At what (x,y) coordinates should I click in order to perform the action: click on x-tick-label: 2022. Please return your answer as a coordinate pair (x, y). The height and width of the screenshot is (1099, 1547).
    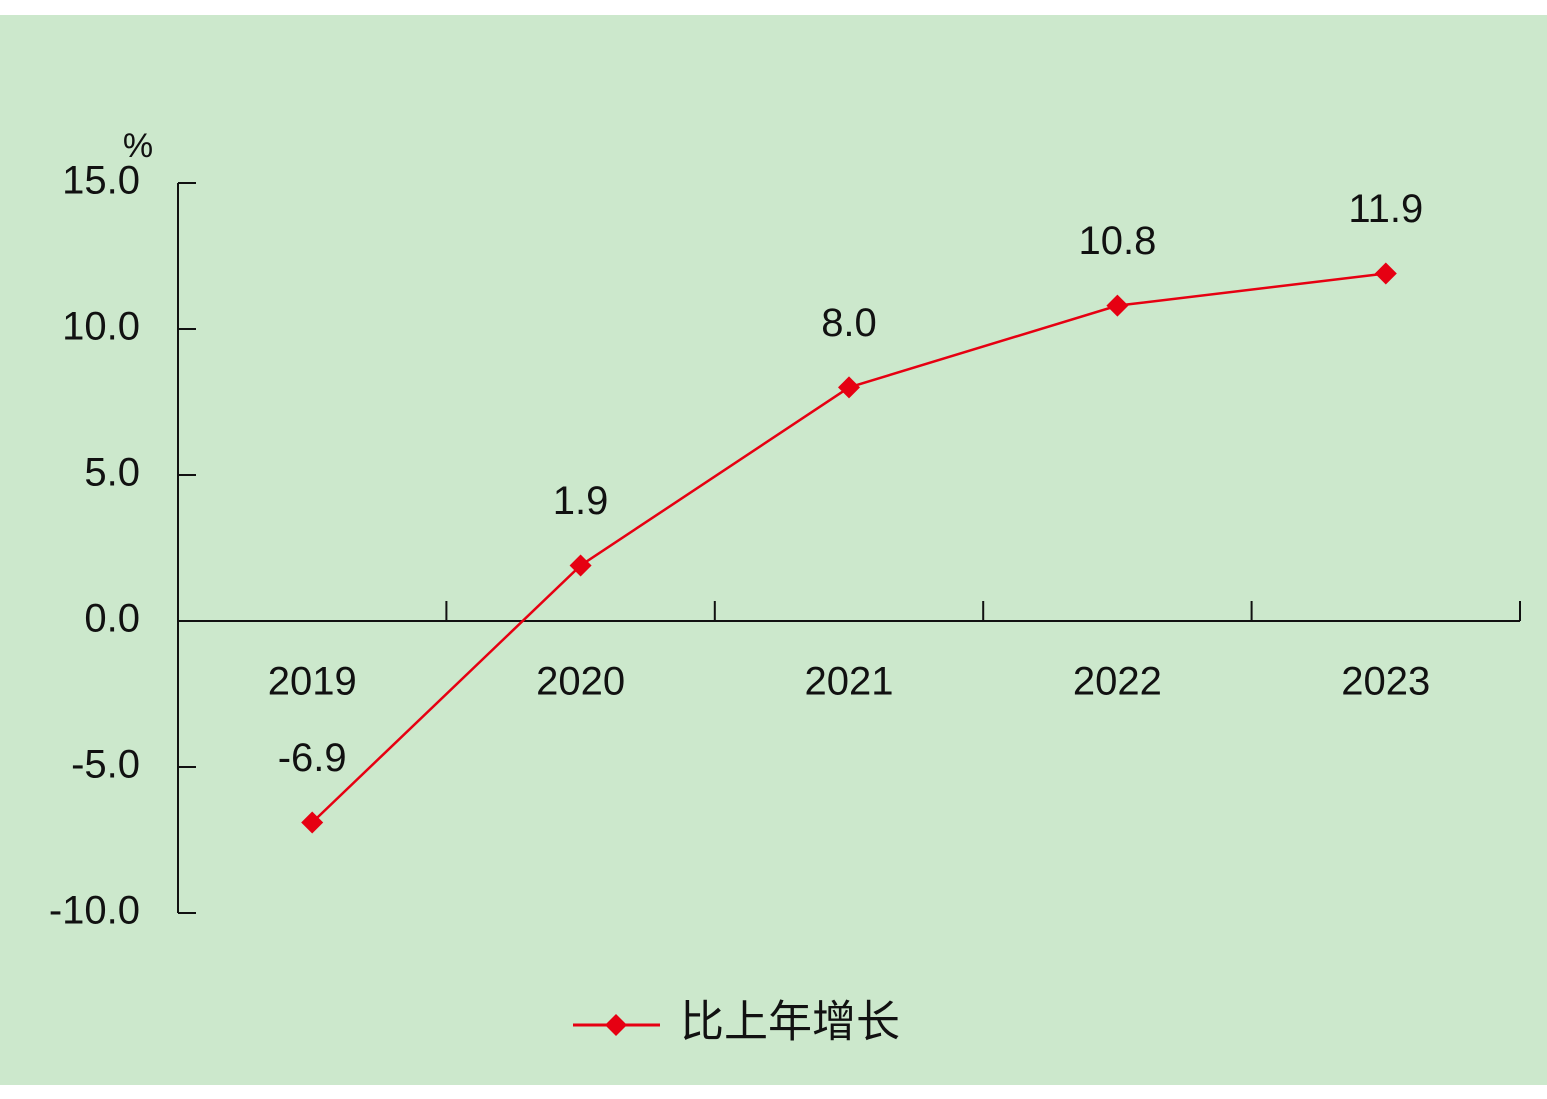
    Looking at the image, I should click on (1117, 682).